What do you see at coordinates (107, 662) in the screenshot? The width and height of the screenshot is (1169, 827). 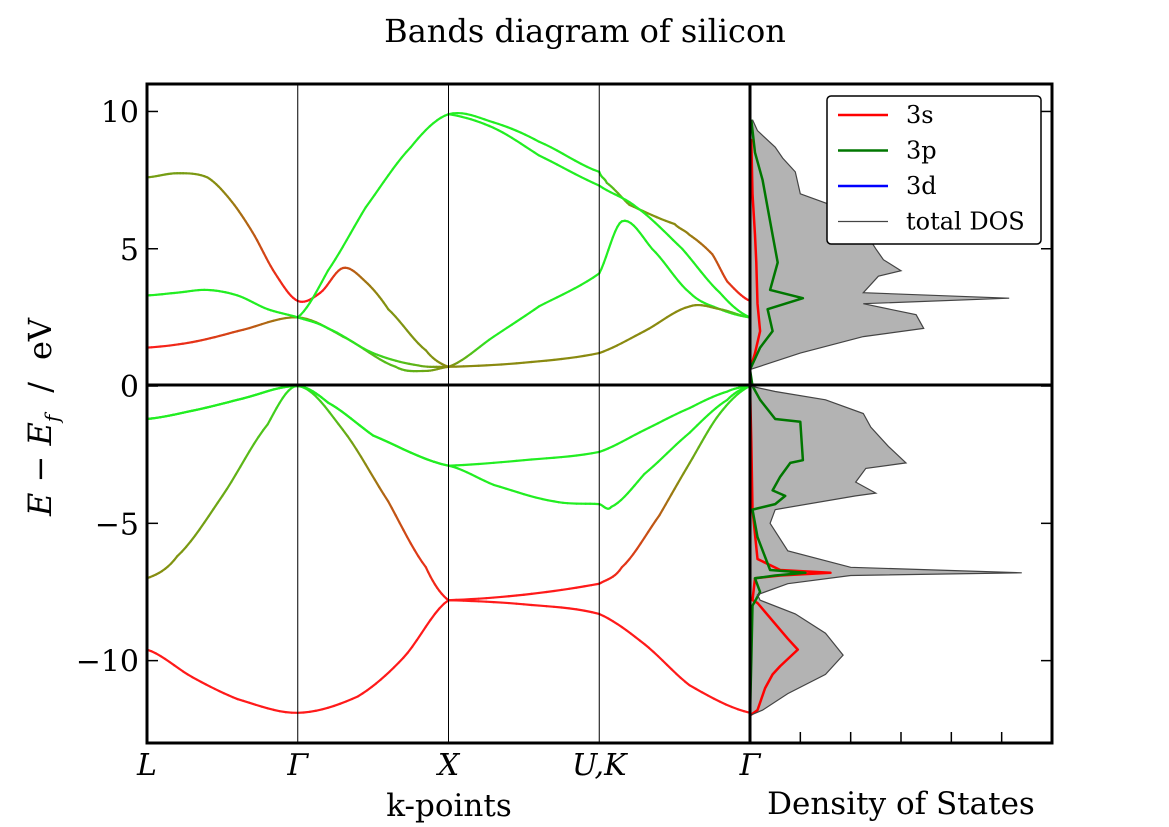 I see `y-tick-label: −10` at bounding box center [107, 662].